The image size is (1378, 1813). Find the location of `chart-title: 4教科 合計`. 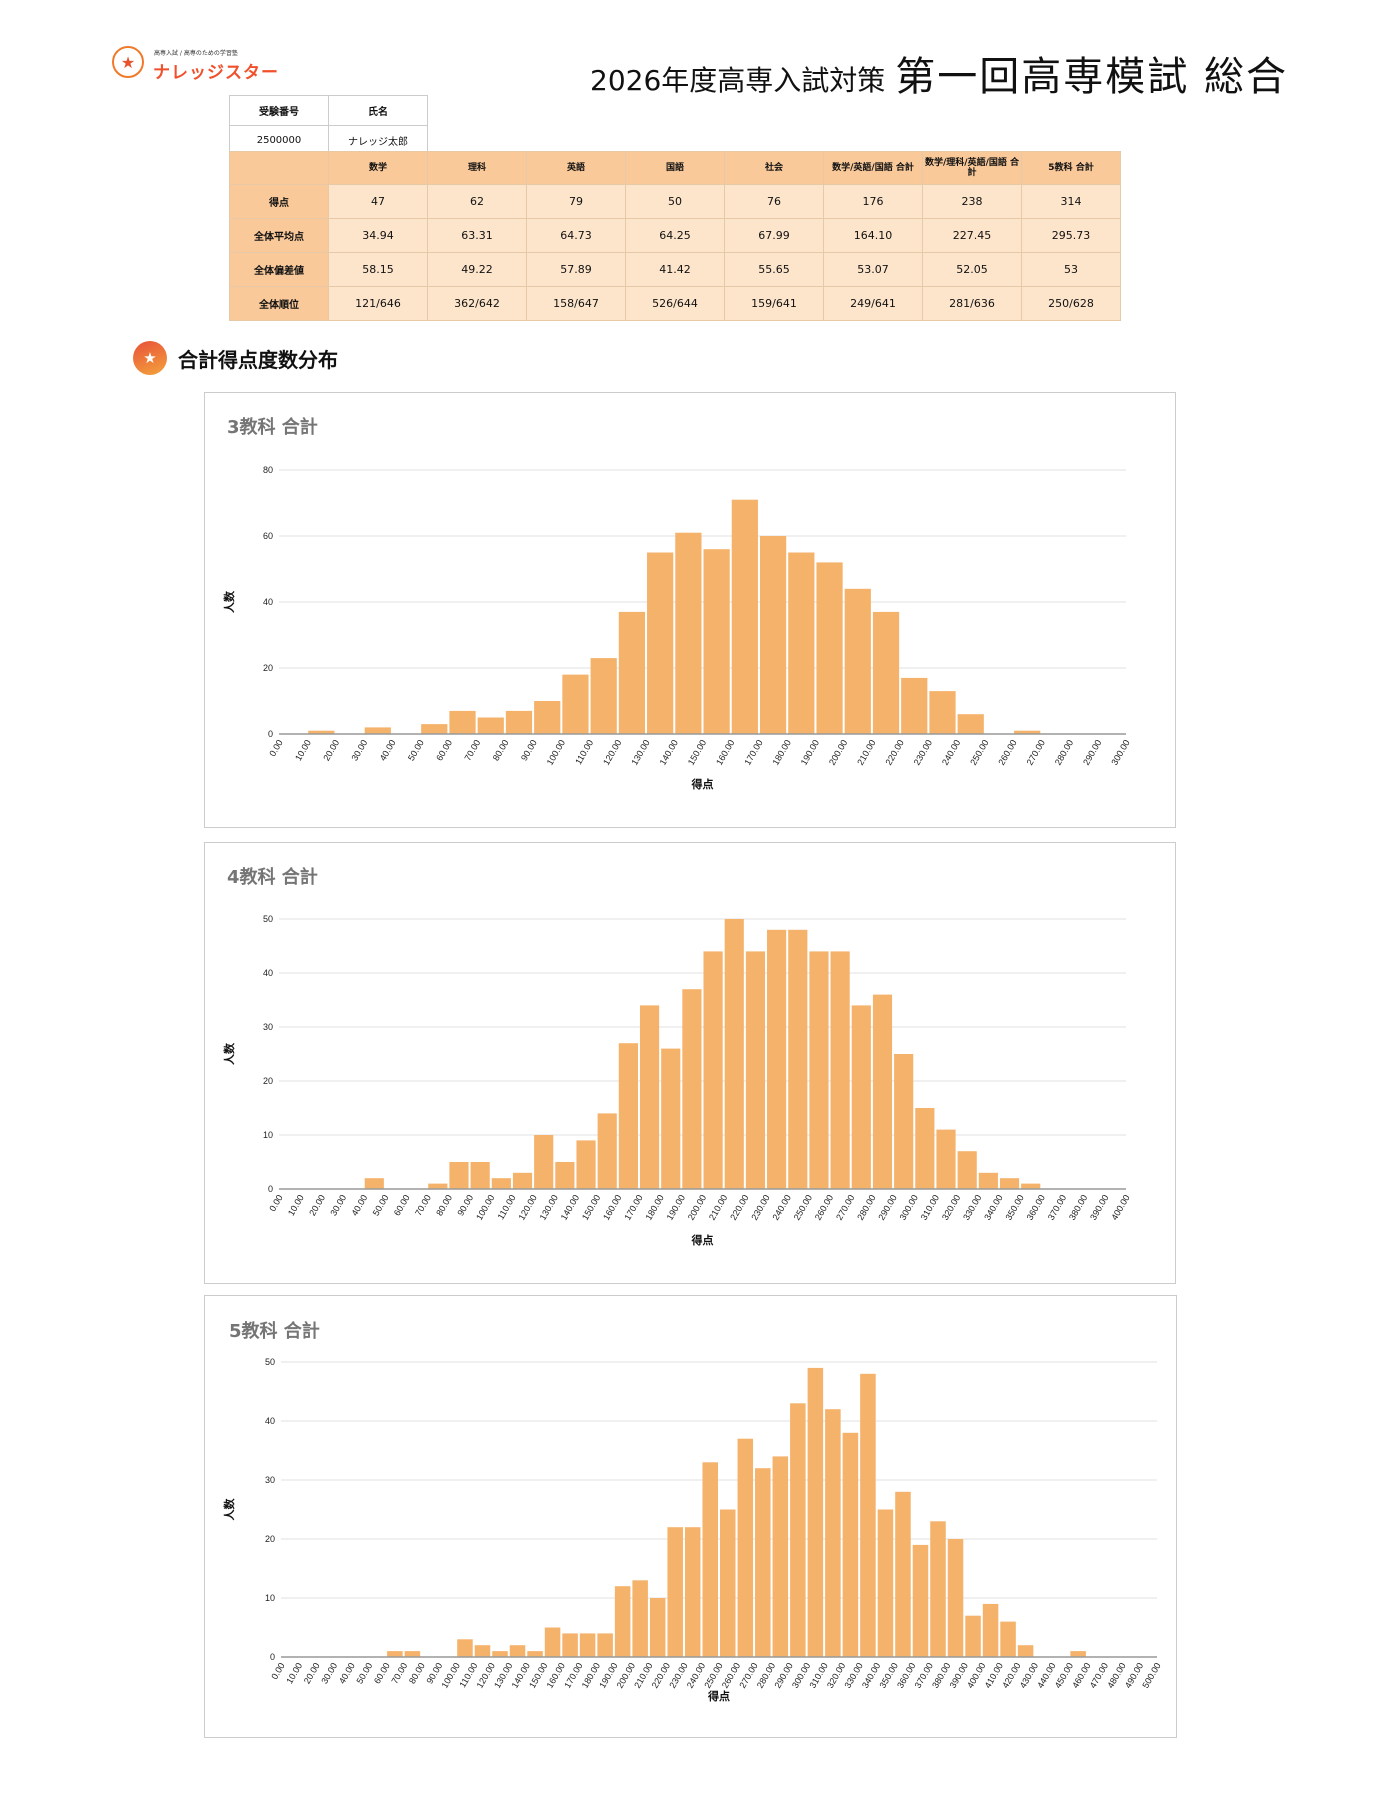

chart-title: 4教科 合計 is located at coordinates (272, 877).